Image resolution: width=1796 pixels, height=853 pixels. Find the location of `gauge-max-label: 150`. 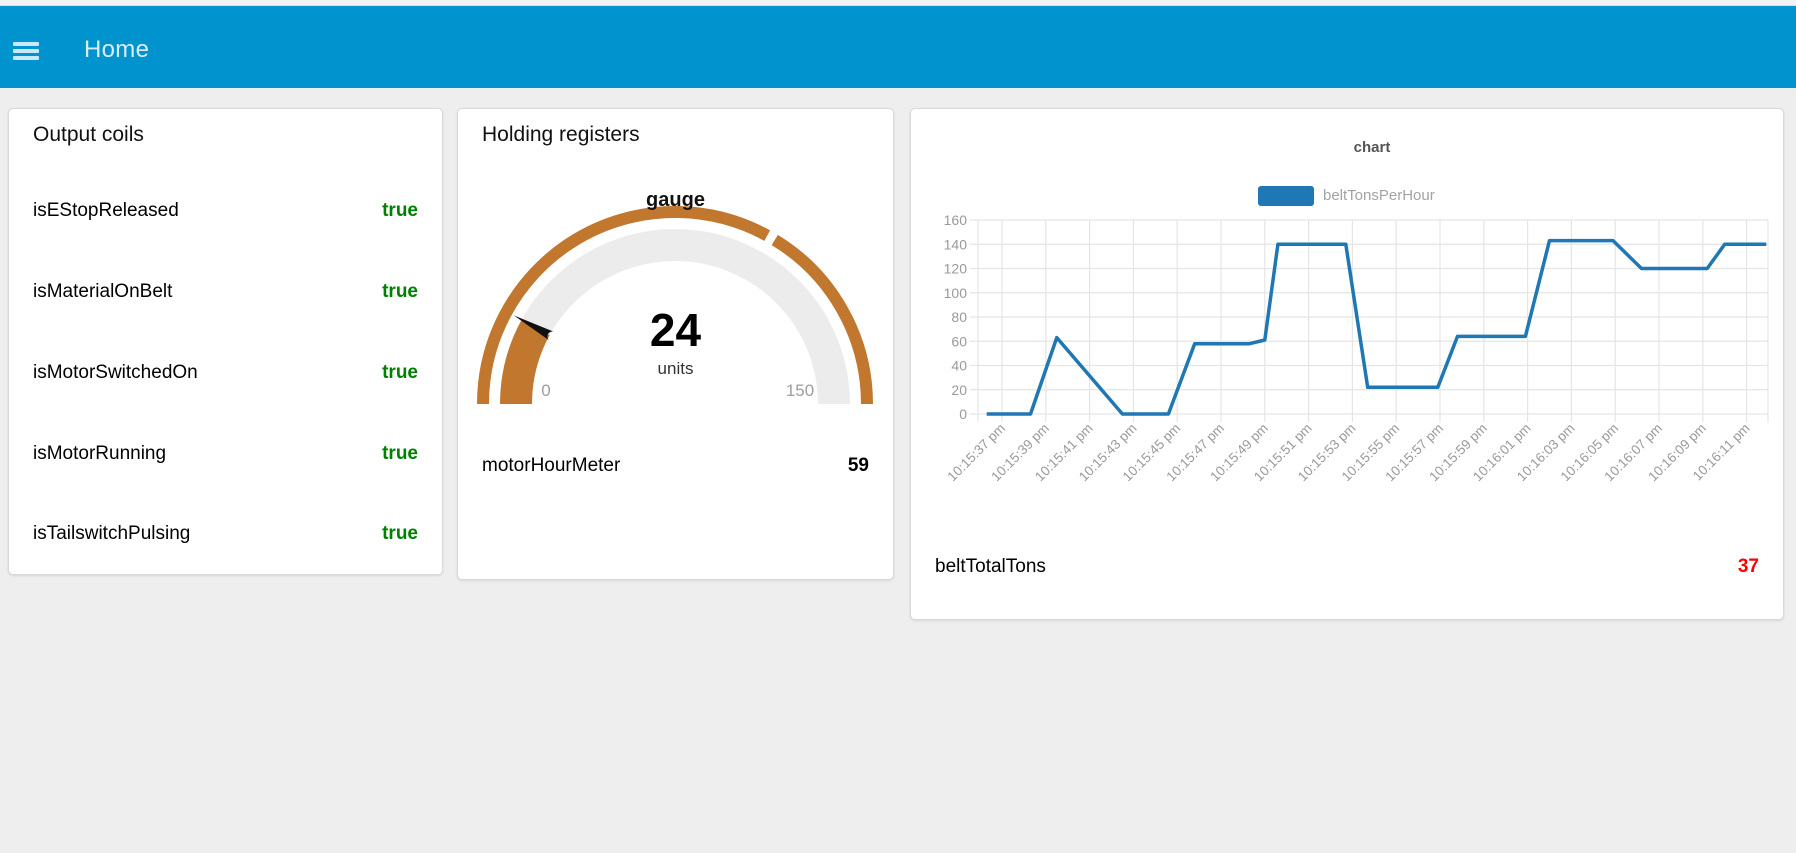

gauge-max-label: 150 is located at coordinates (800, 390).